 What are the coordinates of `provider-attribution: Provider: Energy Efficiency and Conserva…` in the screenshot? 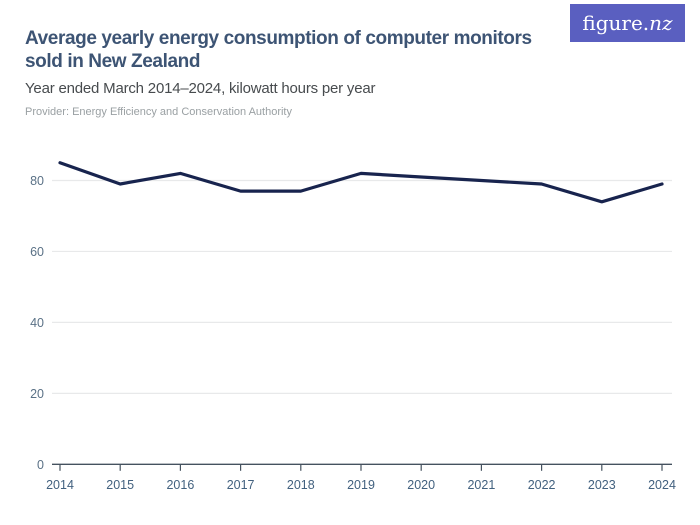 It's located at (158, 112).